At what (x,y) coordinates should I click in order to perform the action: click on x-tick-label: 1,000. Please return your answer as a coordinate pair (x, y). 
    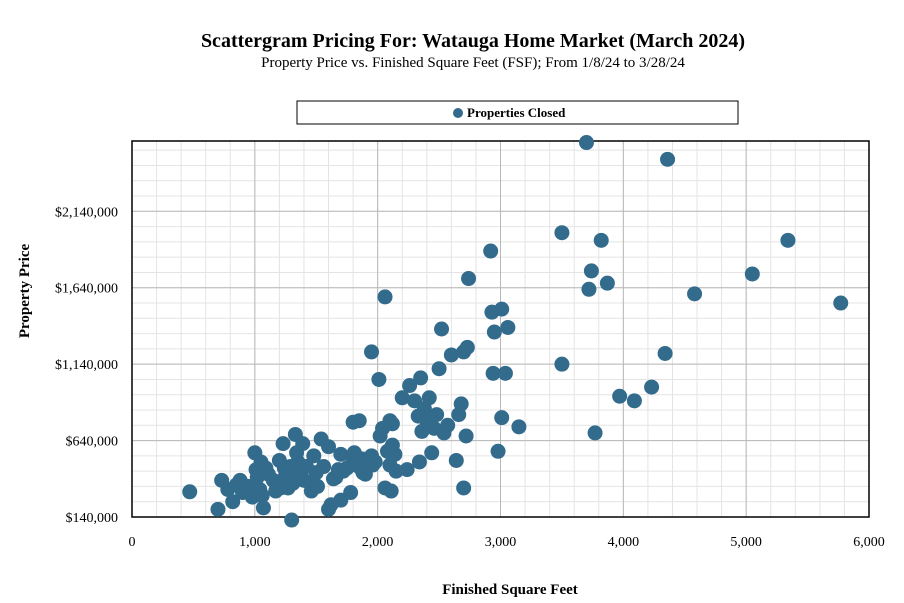
    Looking at the image, I should click on (255, 542).